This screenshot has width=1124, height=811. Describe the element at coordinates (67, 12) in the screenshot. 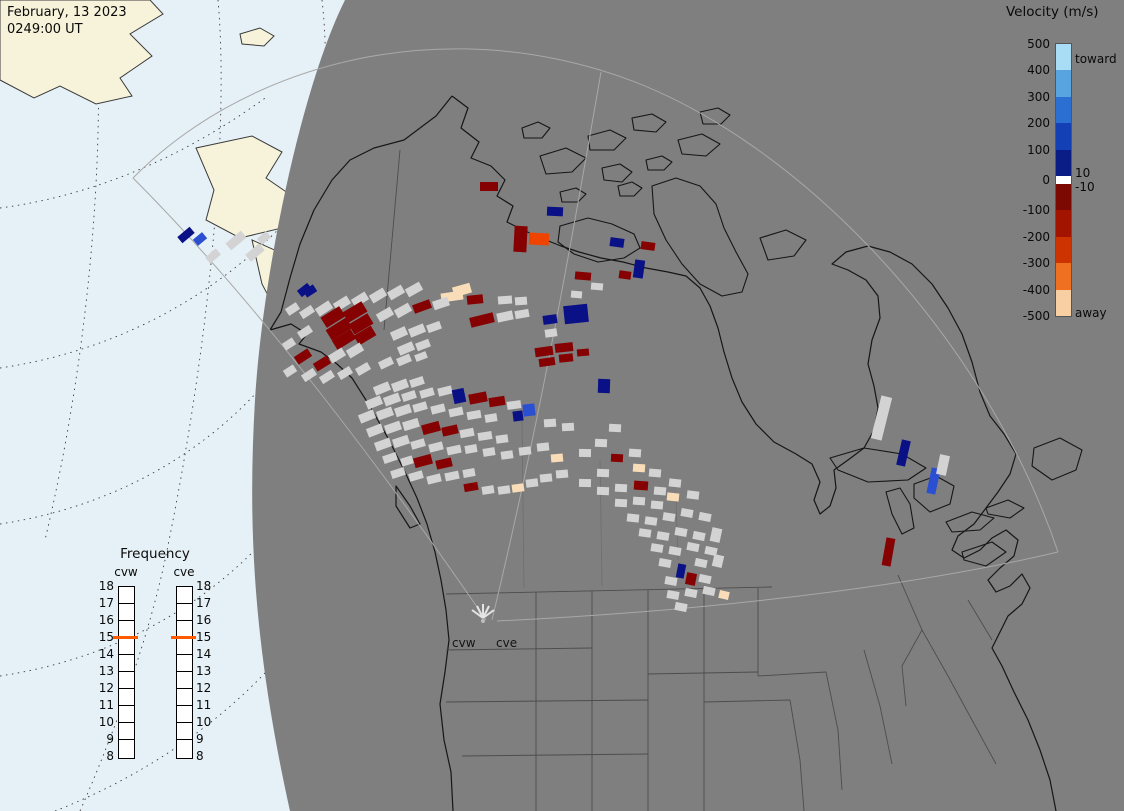

I see `date-text: February, 13 2023` at that location.